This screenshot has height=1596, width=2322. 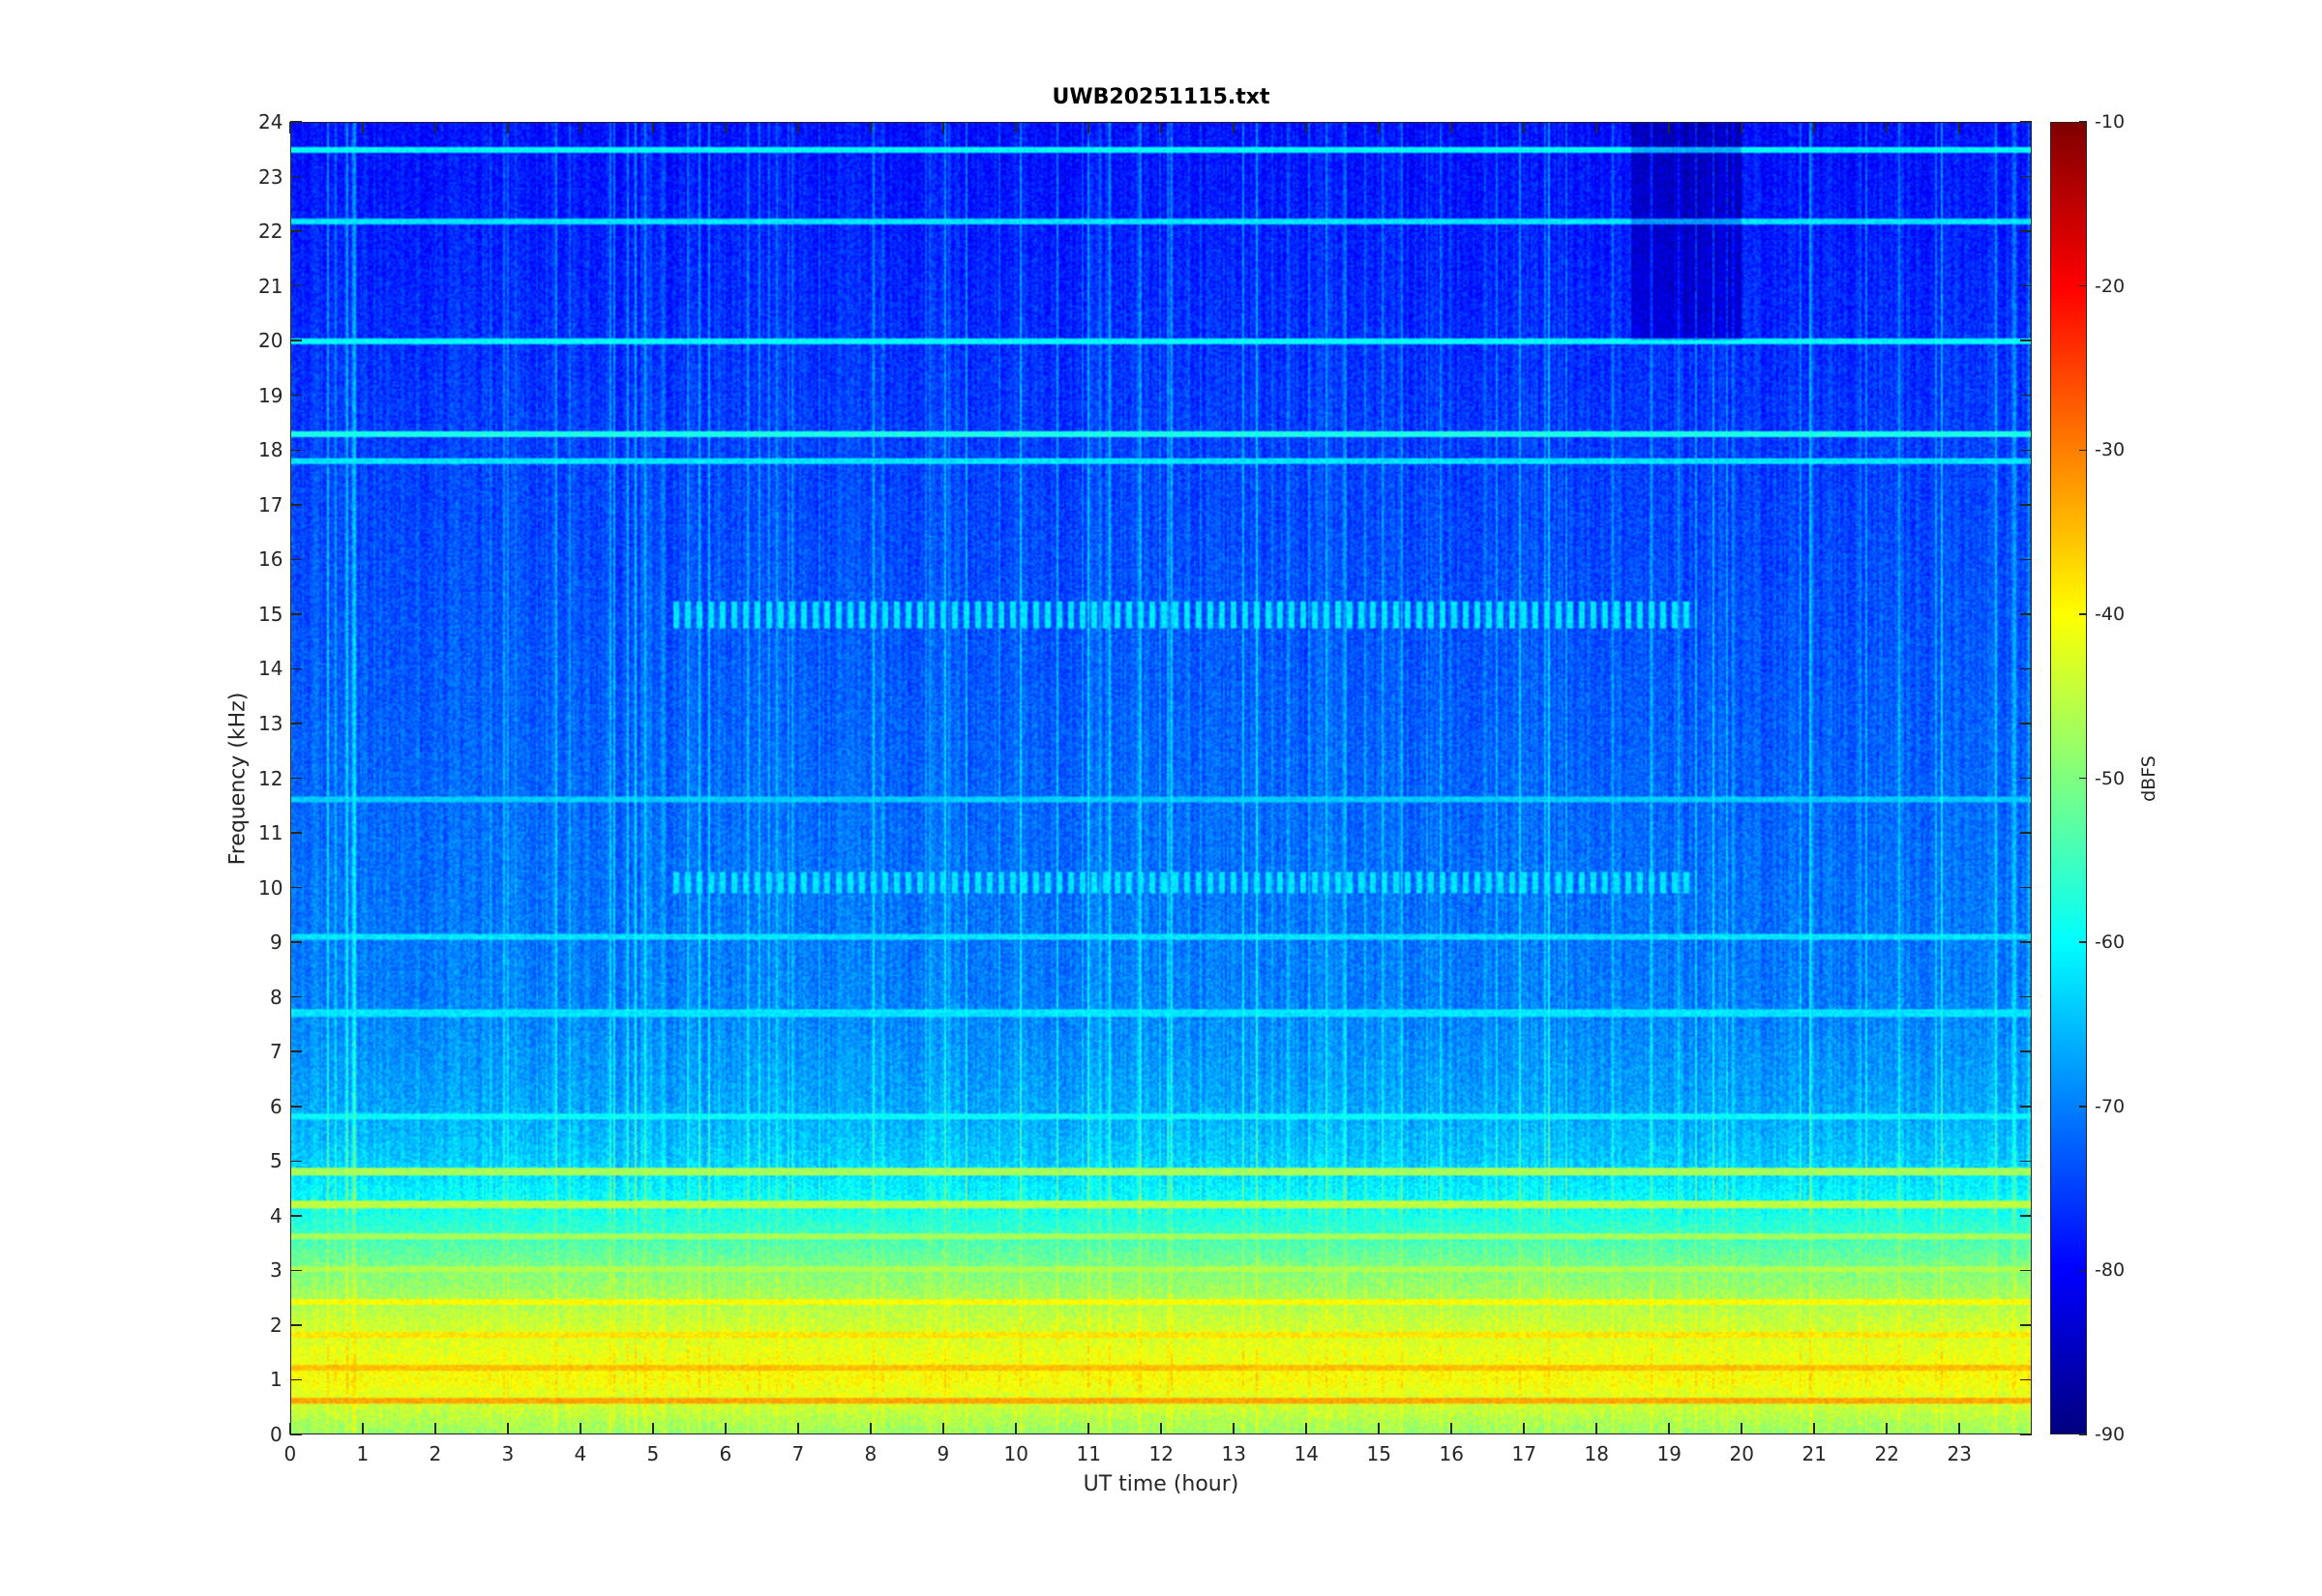 What do you see at coordinates (2110, 942) in the screenshot?
I see `colorbar-tick-label: -60` at bounding box center [2110, 942].